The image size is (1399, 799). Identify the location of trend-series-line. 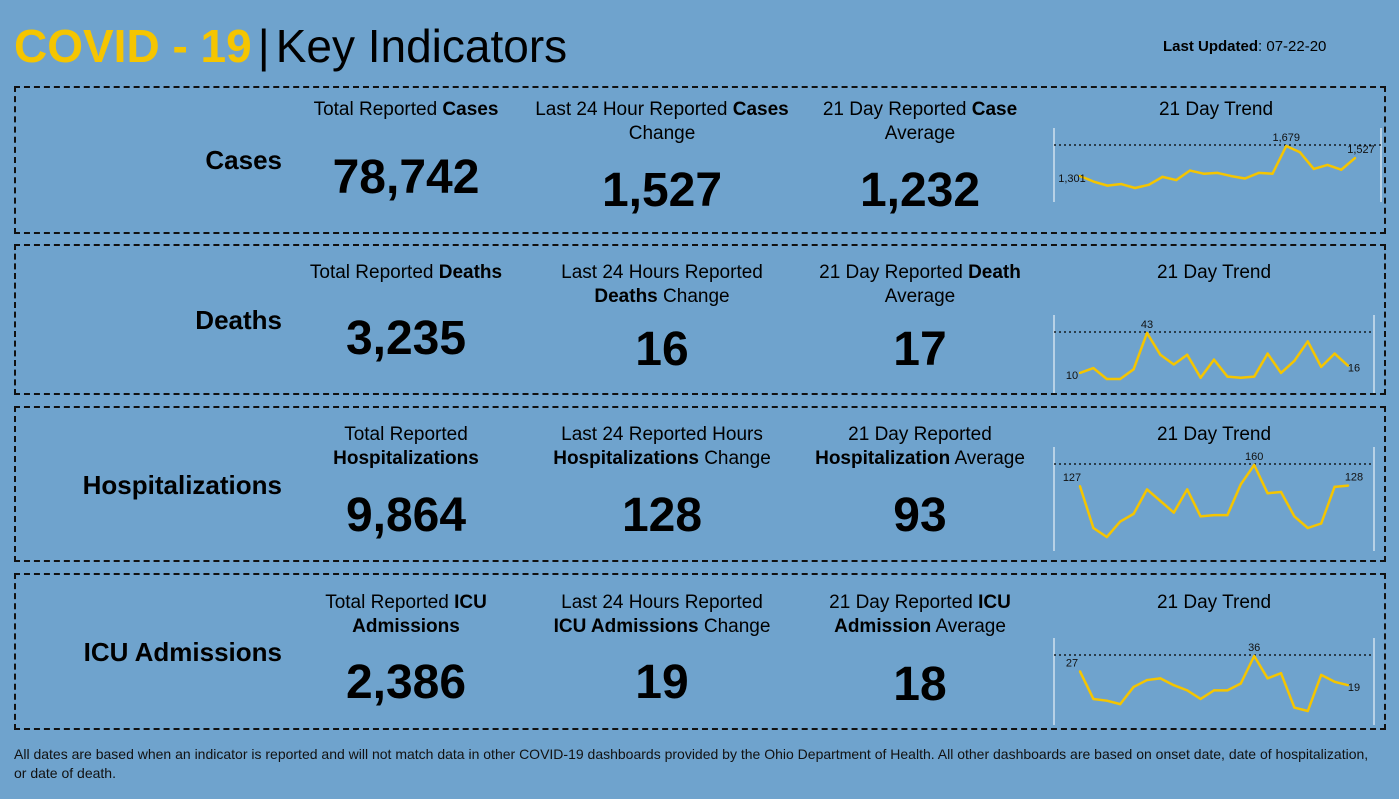
(1213, 683).